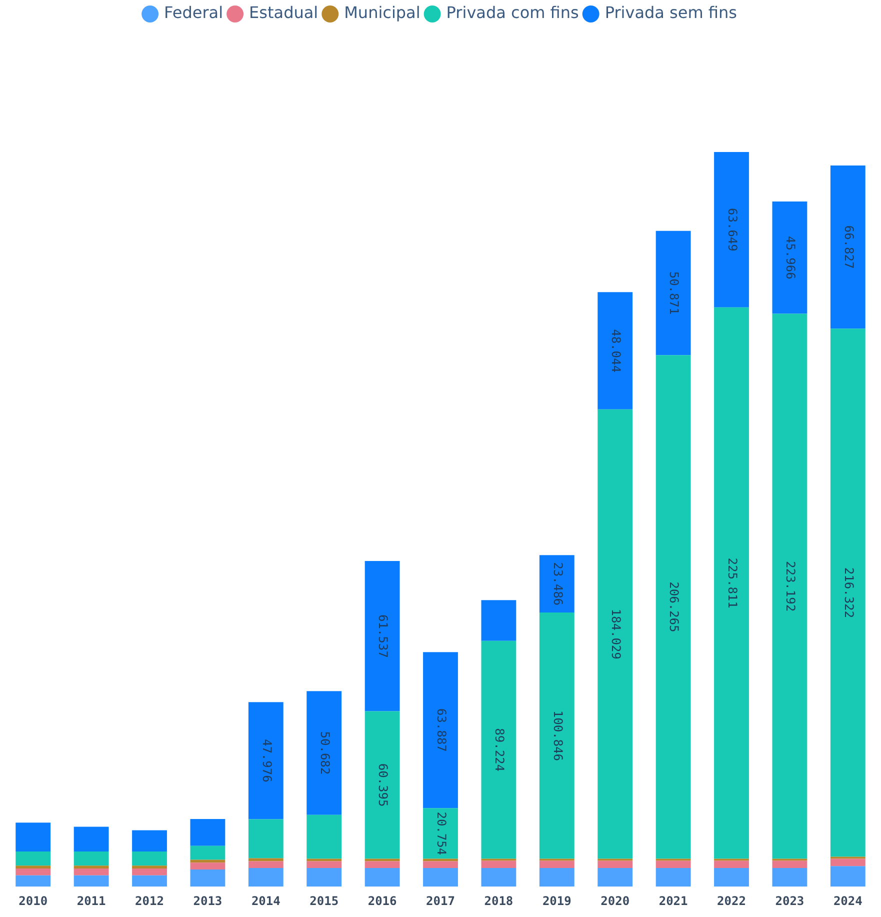 Image resolution: width=881 pixels, height=917 pixels. I want to click on data-label: 60.395, so click(383, 785).